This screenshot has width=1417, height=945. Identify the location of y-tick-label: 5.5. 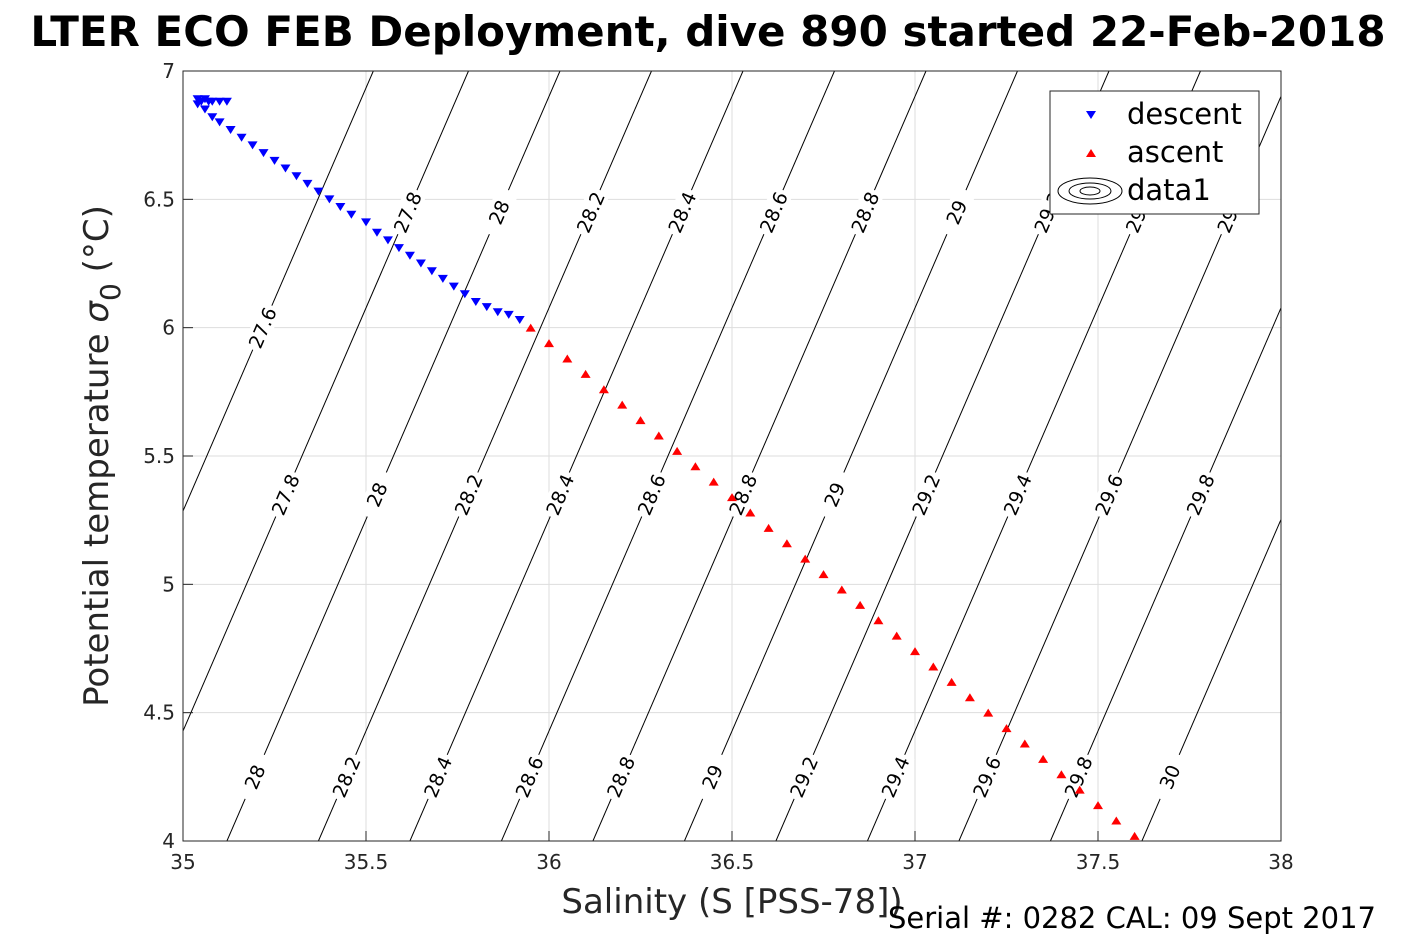
(159, 456).